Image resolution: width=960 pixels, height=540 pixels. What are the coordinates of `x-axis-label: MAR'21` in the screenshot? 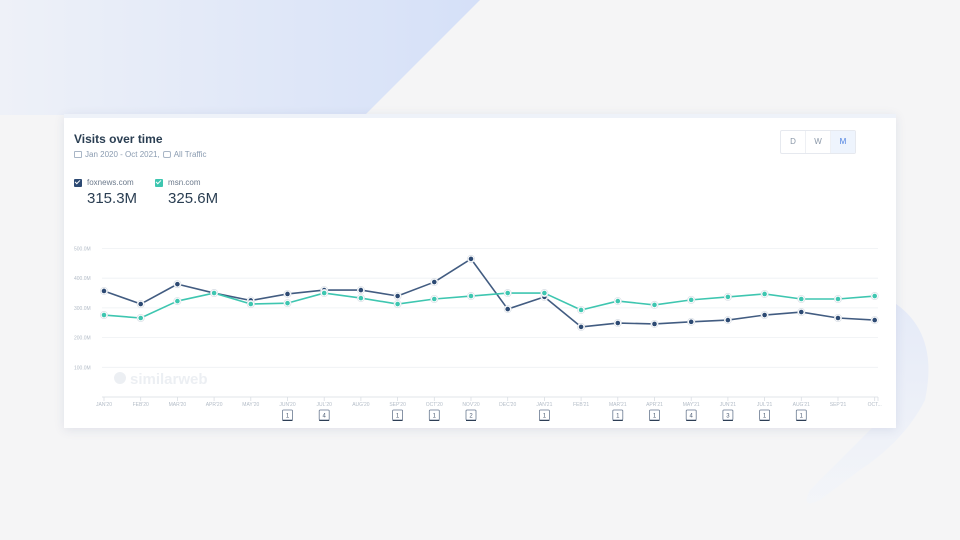 It's located at (618, 405).